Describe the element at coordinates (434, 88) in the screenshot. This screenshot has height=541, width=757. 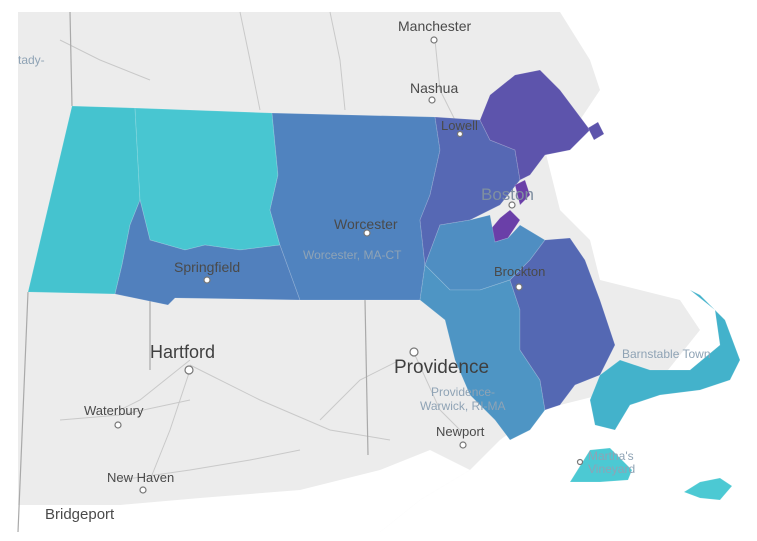
I see `nashua-label: Nashua` at that location.